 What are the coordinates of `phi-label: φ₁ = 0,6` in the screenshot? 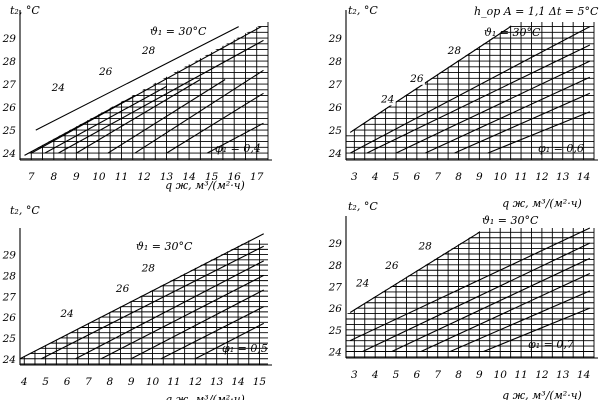 It's located at (561, 148).